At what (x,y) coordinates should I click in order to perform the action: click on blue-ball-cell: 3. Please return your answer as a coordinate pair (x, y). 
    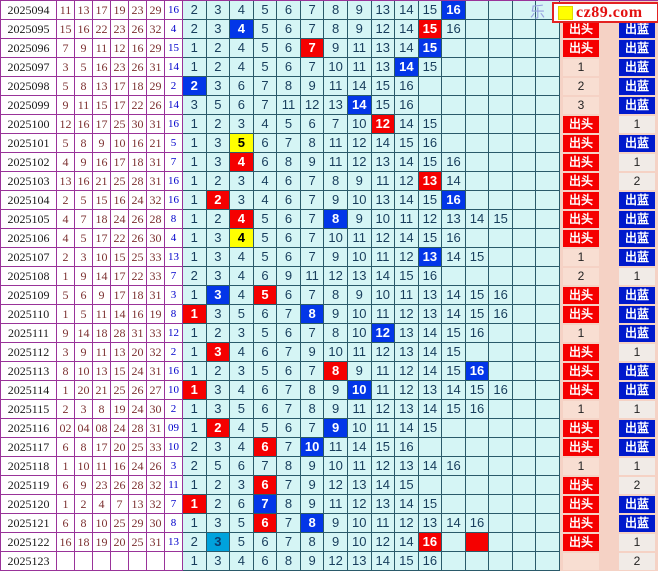
    Looking at the image, I should click on (174, 466).